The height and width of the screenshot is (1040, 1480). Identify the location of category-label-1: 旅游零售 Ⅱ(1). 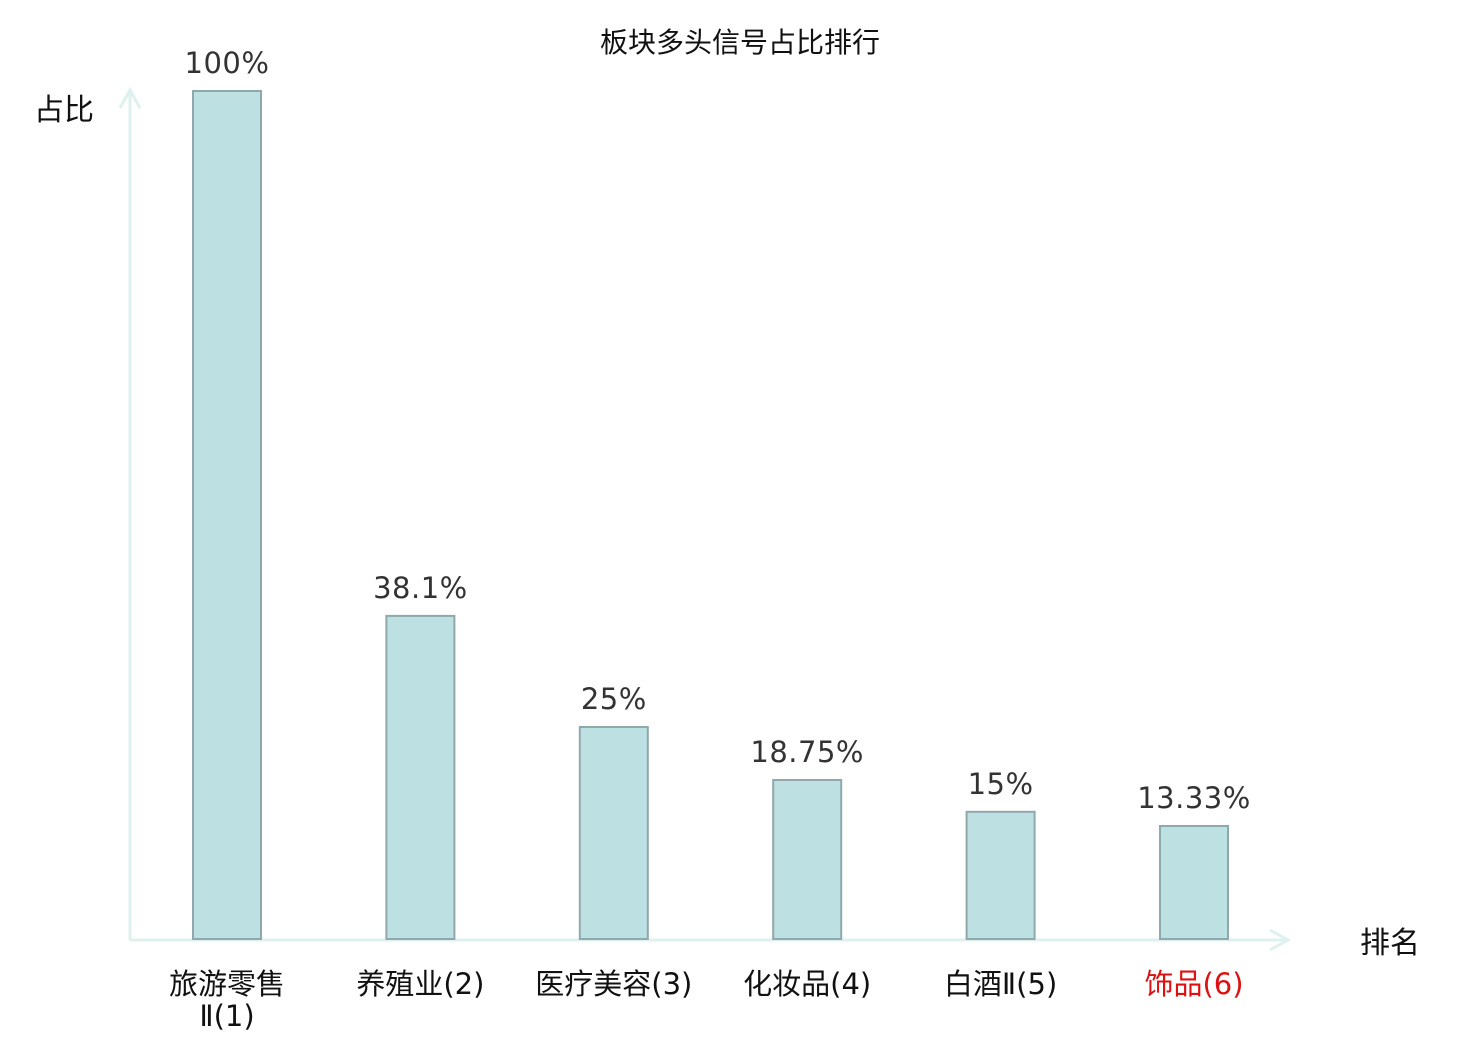
(227, 1000).